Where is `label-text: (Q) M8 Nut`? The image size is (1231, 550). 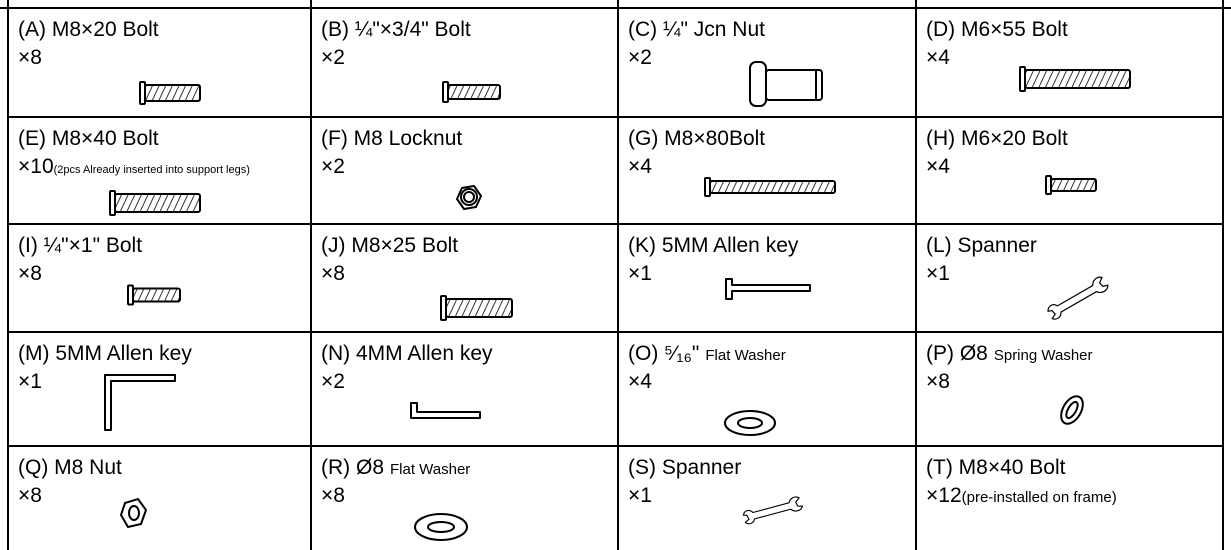 label-text: (Q) M8 Nut is located at coordinates (70, 467).